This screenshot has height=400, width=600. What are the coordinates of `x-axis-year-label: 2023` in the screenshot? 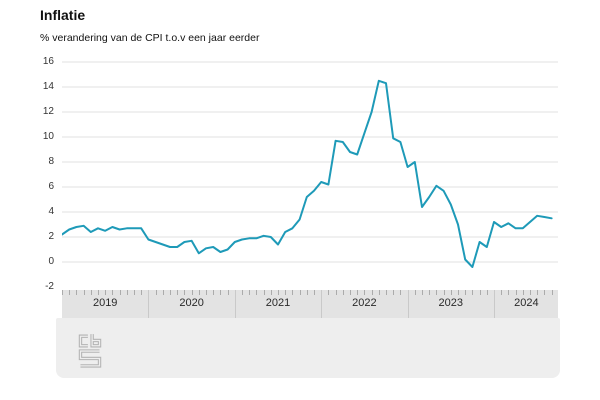 It's located at (451, 303).